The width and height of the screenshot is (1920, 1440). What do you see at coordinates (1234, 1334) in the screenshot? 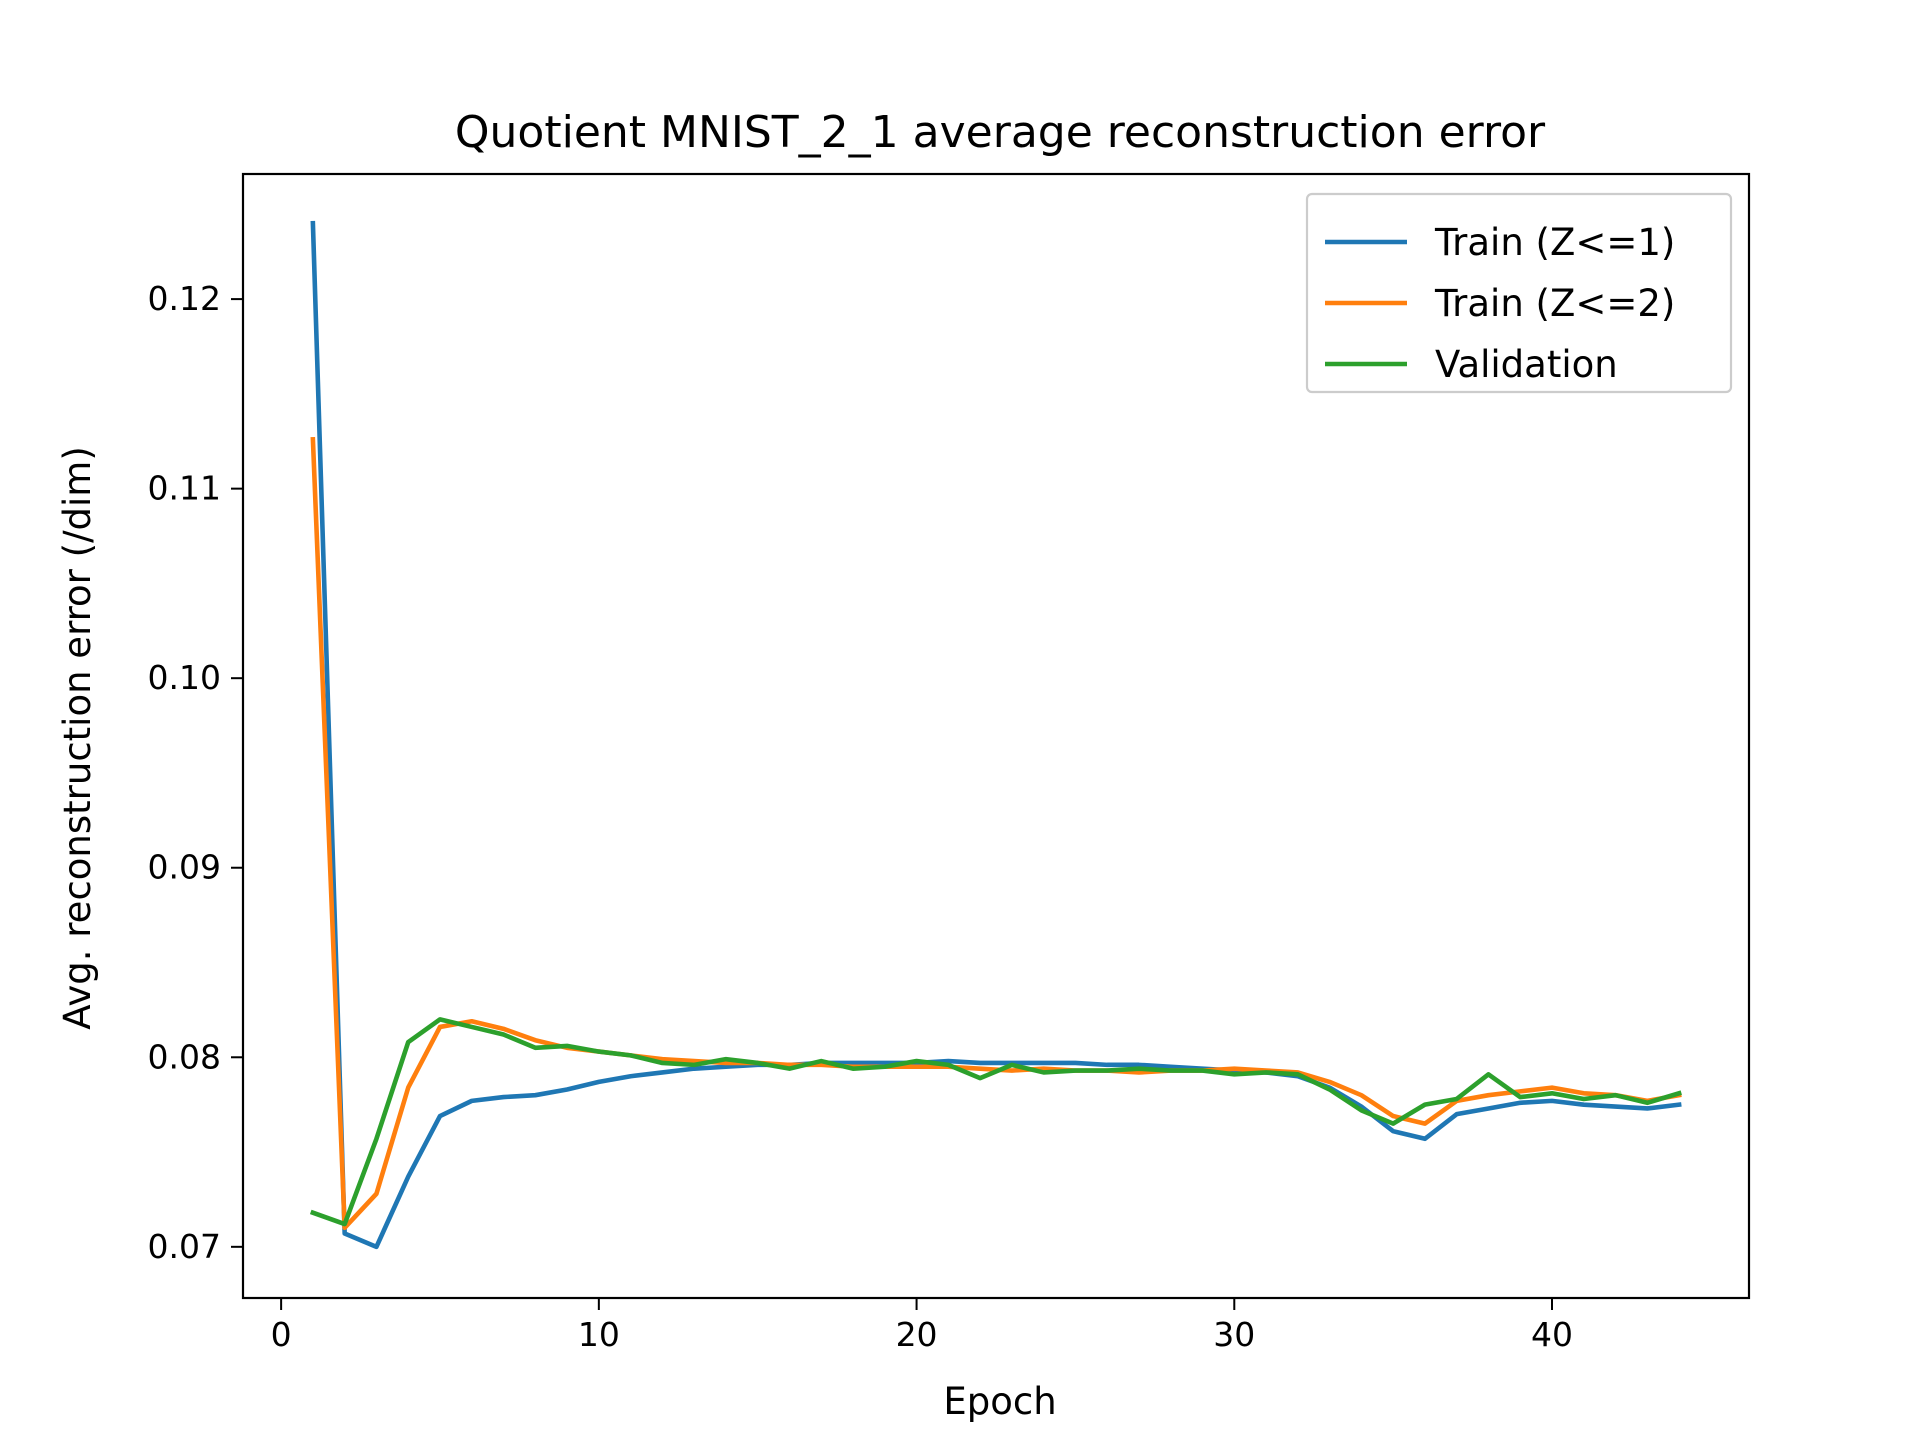
I see `x-tick-label: 30` at bounding box center [1234, 1334].